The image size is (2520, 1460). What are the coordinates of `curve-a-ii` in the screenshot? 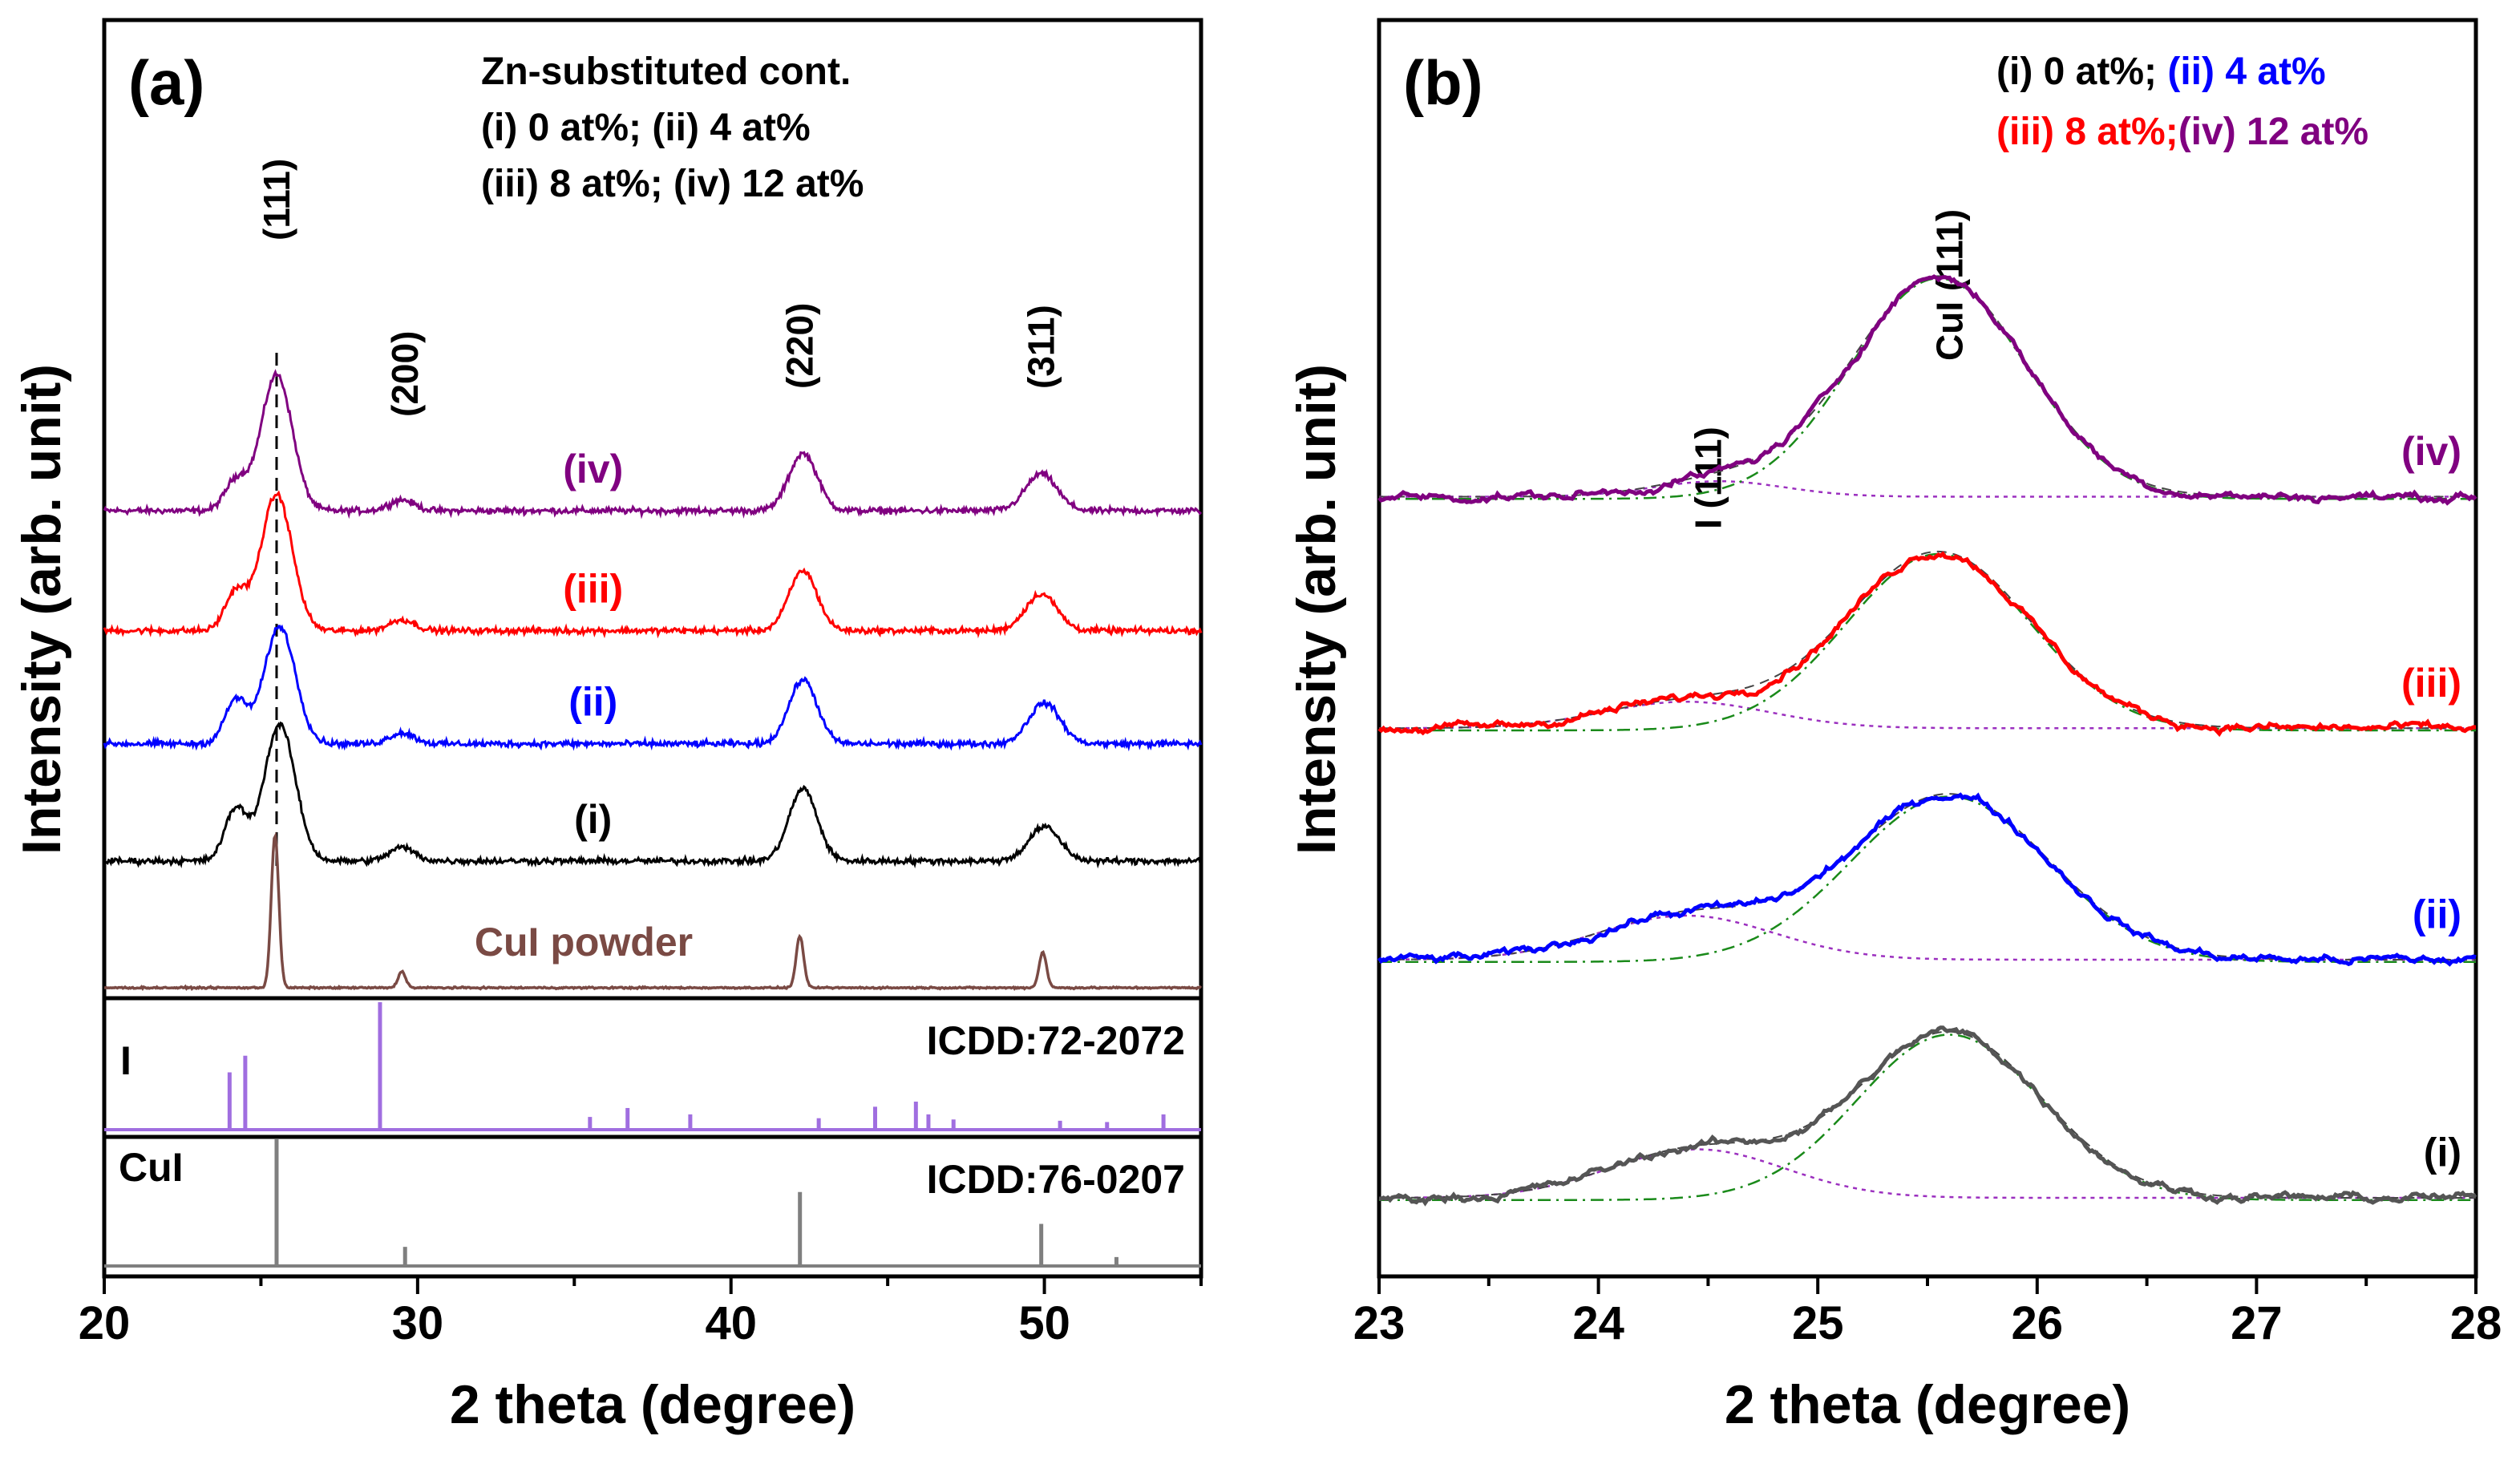 It's located at (653, 688).